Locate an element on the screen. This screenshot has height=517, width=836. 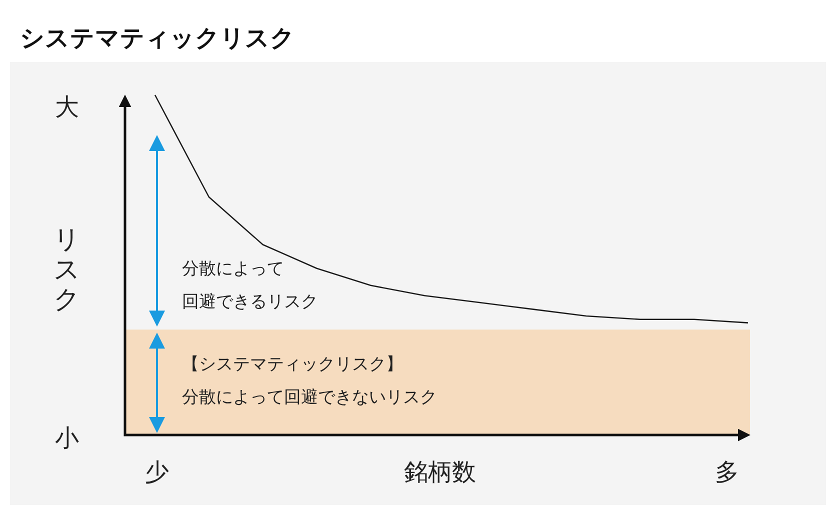
text: 多 is located at coordinates (727, 472).